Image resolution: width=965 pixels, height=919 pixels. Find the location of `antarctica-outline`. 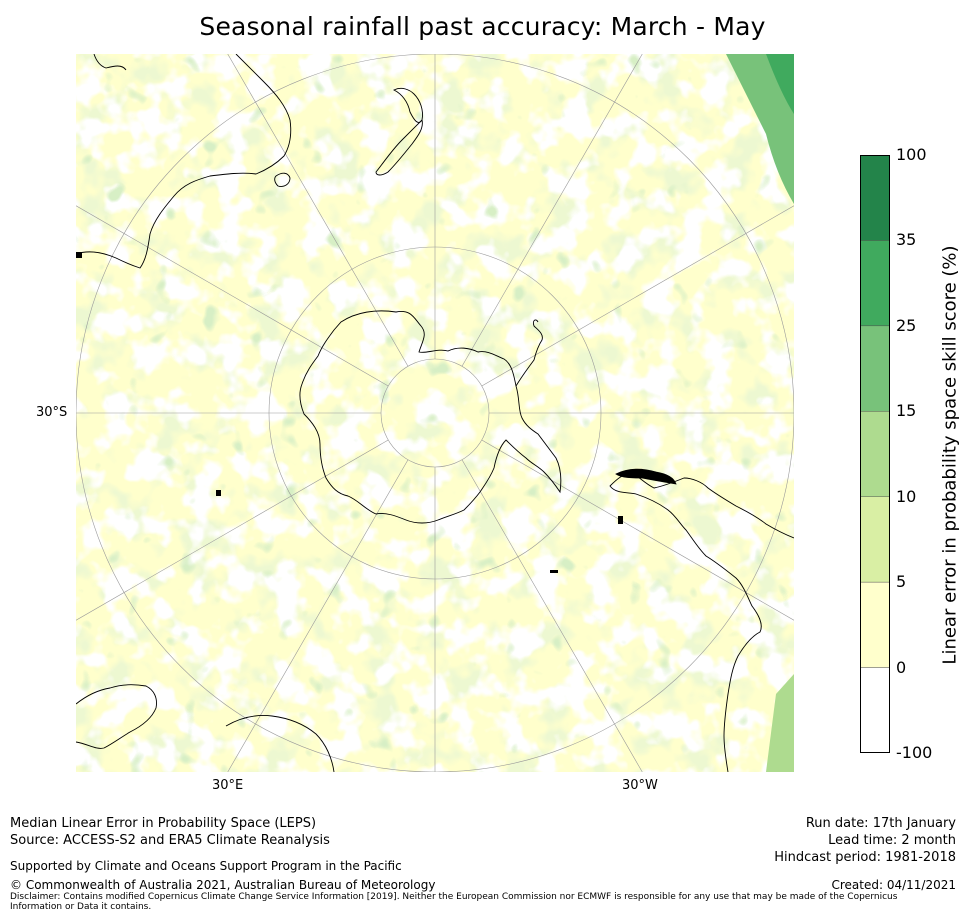

antarctica-outline is located at coordinates (430, 417).